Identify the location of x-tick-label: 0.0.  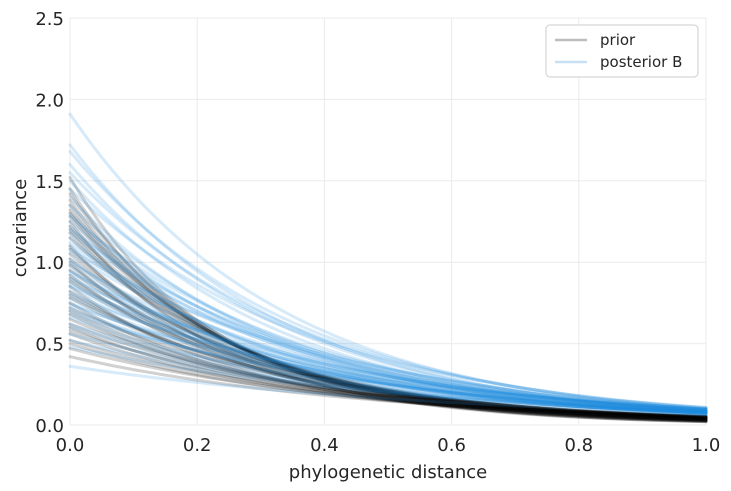
(70, 445).